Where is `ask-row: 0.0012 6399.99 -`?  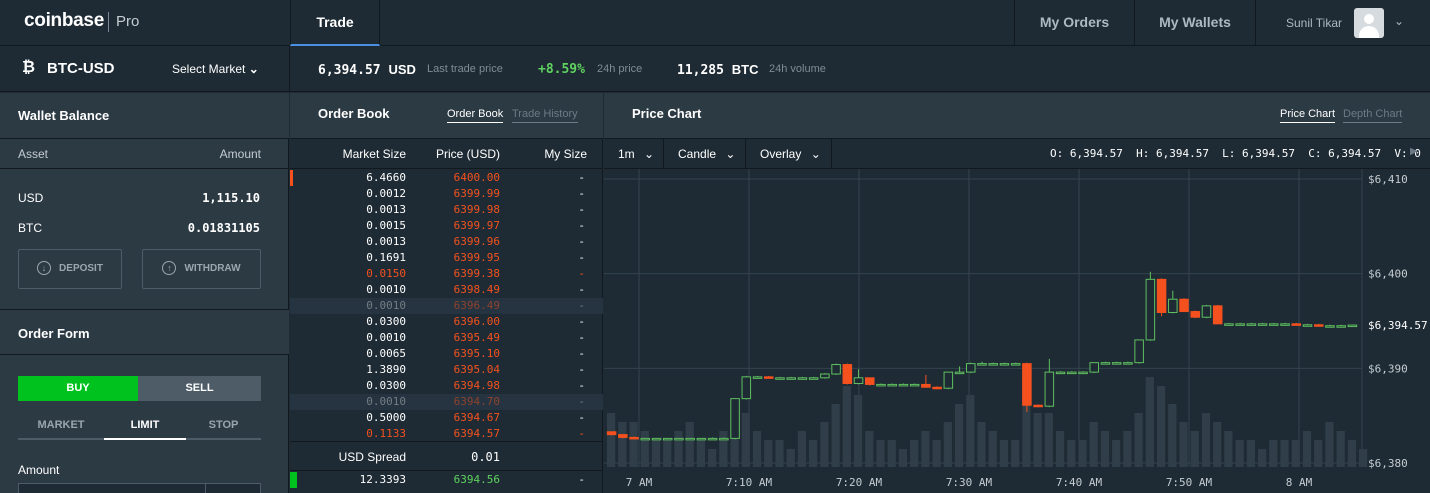
ask-row: 0.0012 6399.99 - is located at coordinates (446, 194).